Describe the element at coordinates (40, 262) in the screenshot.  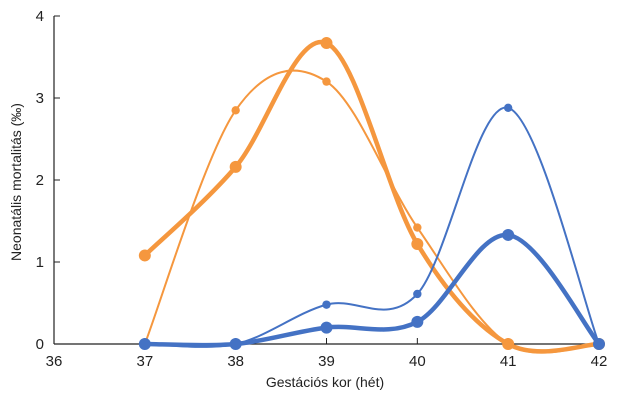
I see `y-tick-label: 1` at that location.